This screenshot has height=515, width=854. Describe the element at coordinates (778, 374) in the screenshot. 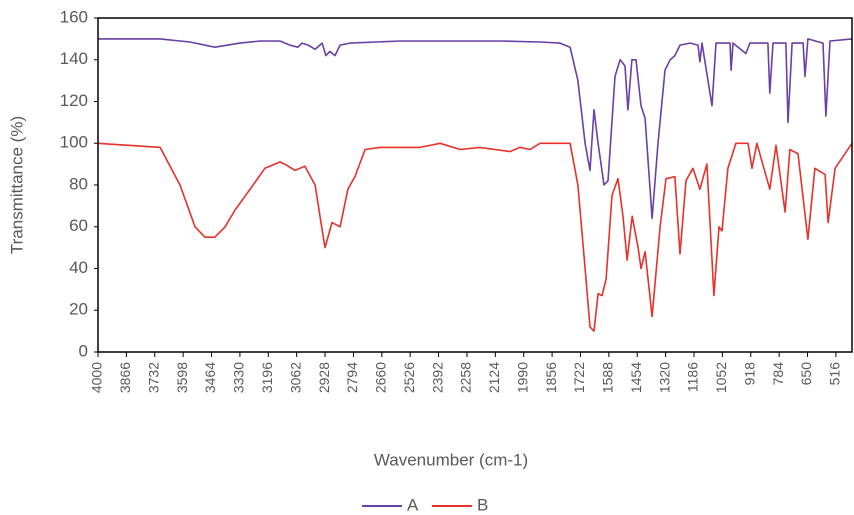

I see `x-tick-label: 784` at that location.